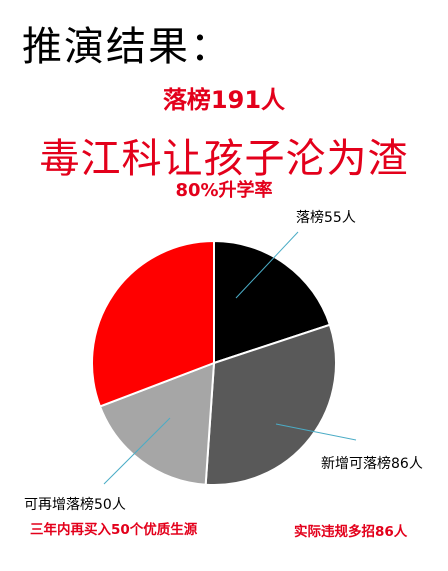  Describe the element at coordinates (224, 190) in the screenshot. I see `rate-heading: 80%升学率` at that location.